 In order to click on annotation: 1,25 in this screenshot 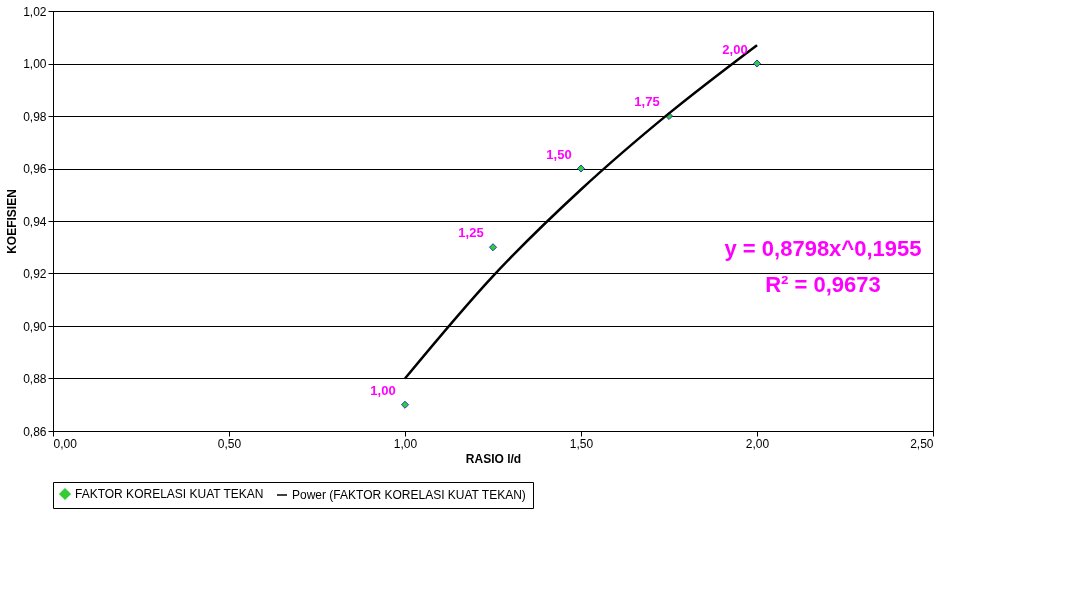, I will do `click(471, 233)`.